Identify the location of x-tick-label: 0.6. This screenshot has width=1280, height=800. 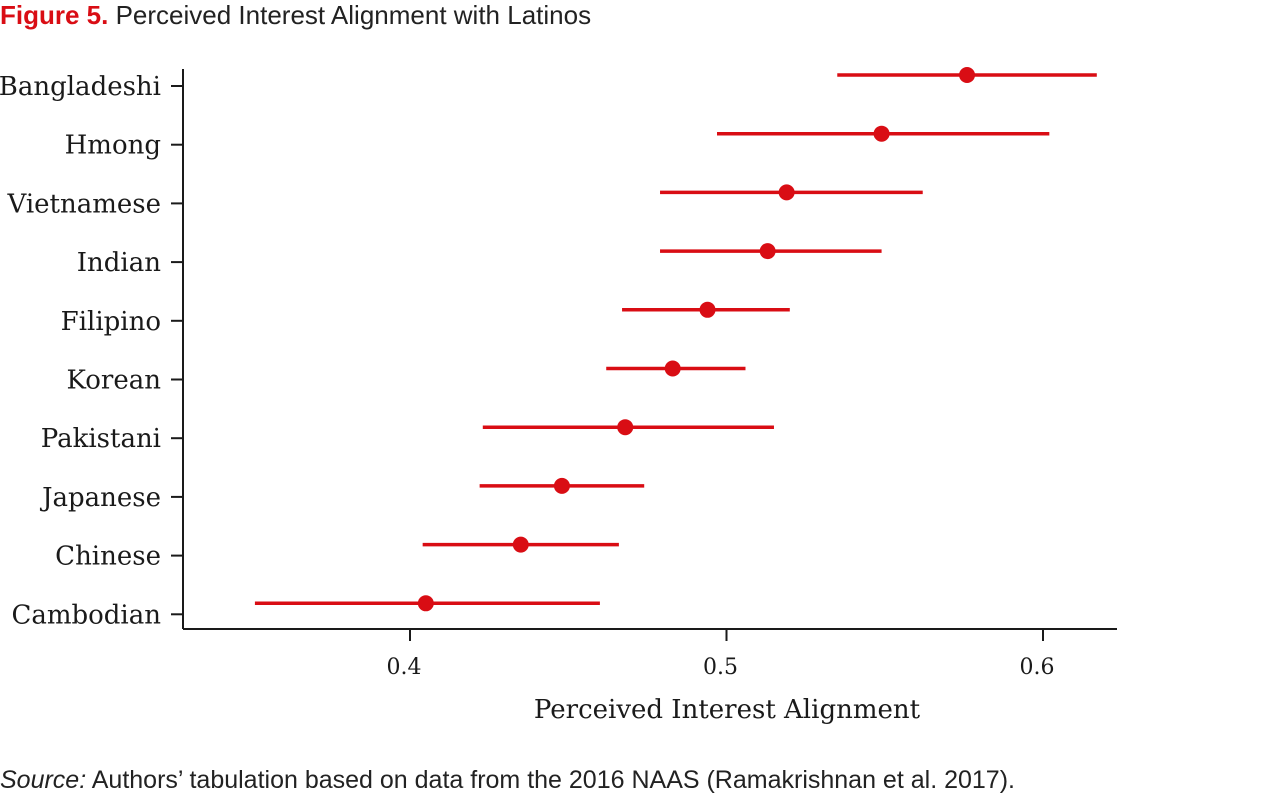
(1037, 667).